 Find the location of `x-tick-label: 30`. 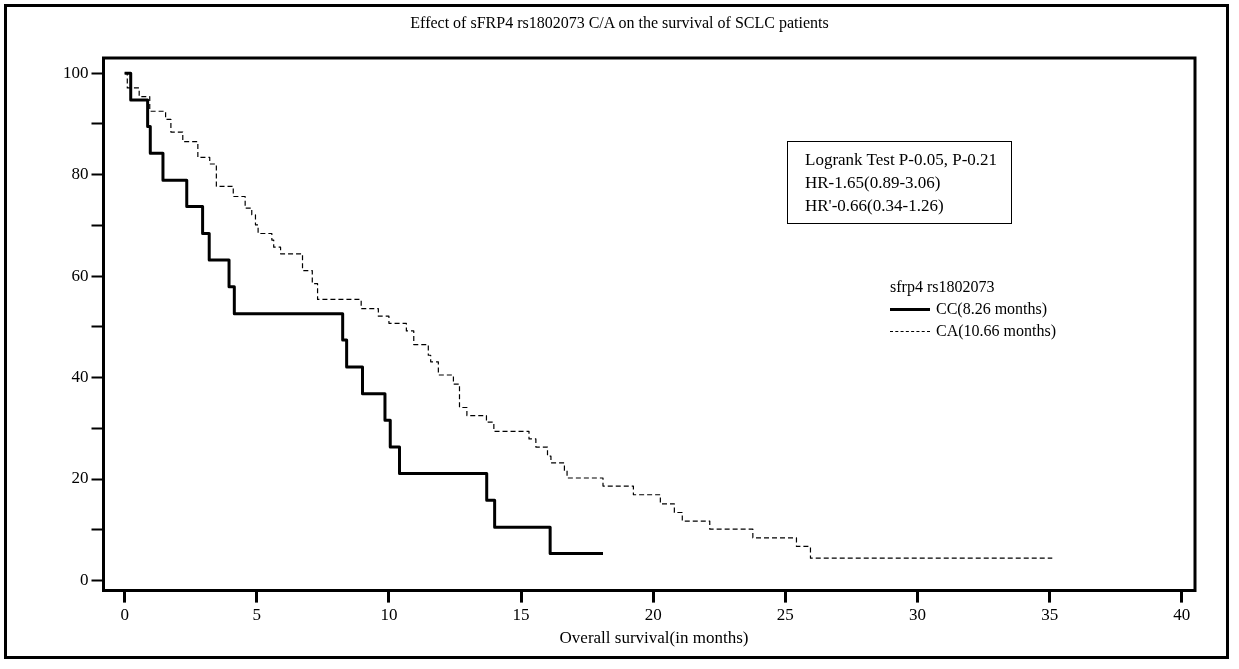

x-tick-label: 30 is located at coordinates (917, 615).